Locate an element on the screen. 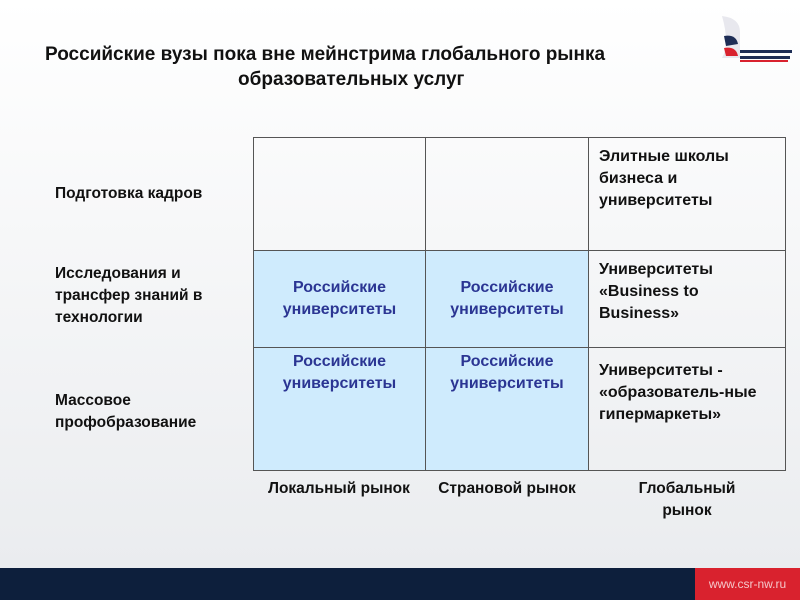  cell-r1c1 is located at coordinates (339, 194).